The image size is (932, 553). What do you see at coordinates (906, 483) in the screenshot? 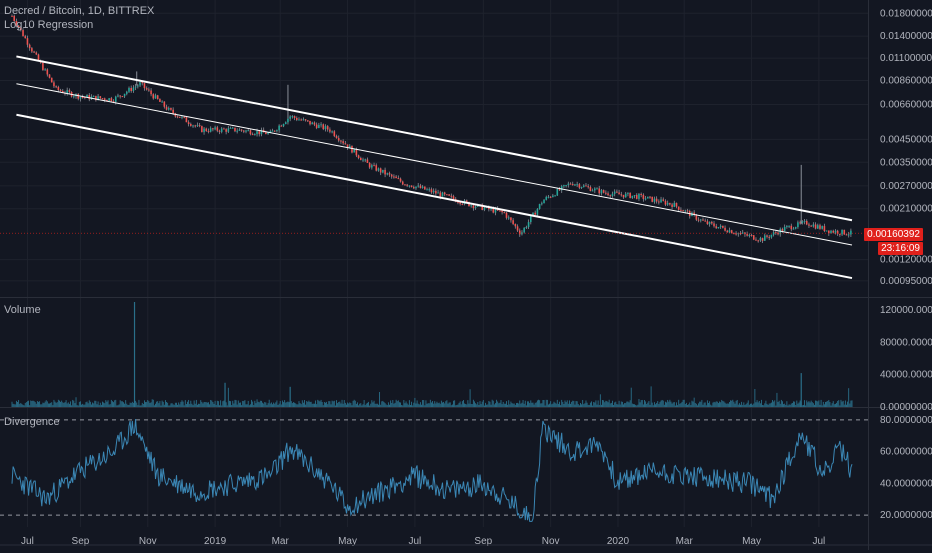
I see `divergence-axis-label: 40.00000000` at bounding box center [906, 483].